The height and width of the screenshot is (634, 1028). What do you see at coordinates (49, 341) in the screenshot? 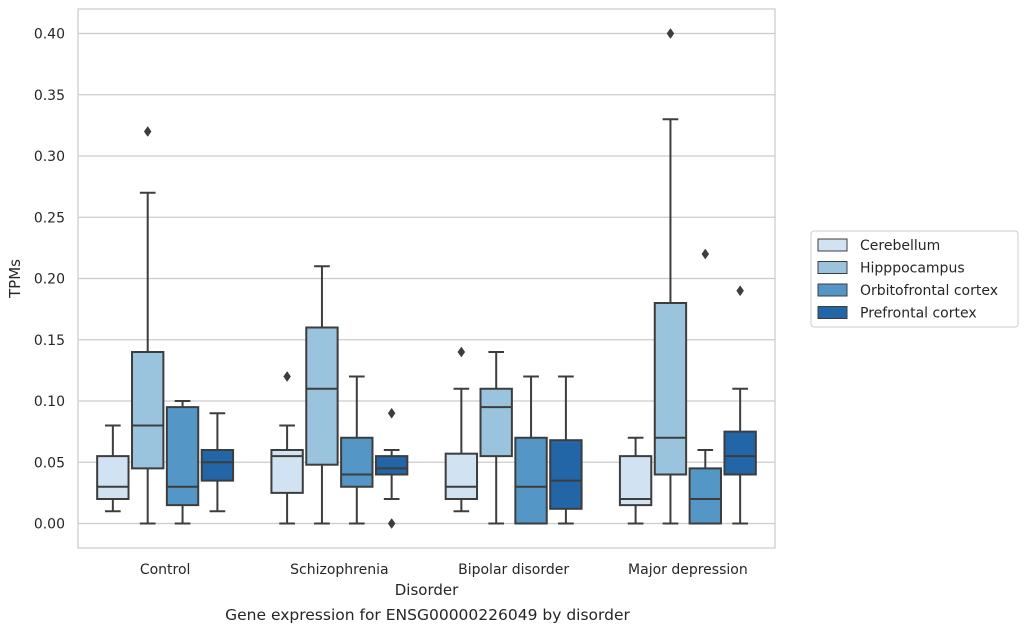
I see `y-tick-label: 0.15` at bounding box center [49, 341].